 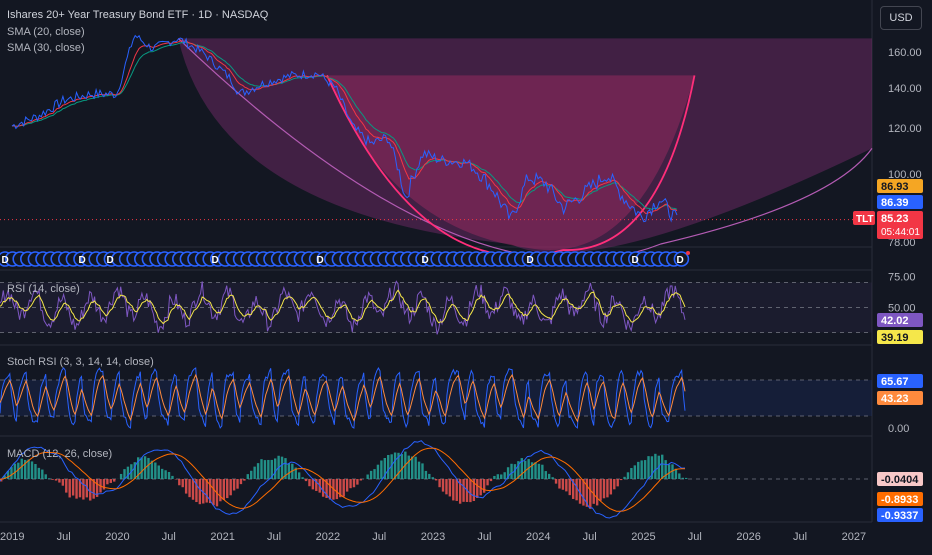 I want to click on price-y-tick-2: 120.00, so click(x=905, y=129).